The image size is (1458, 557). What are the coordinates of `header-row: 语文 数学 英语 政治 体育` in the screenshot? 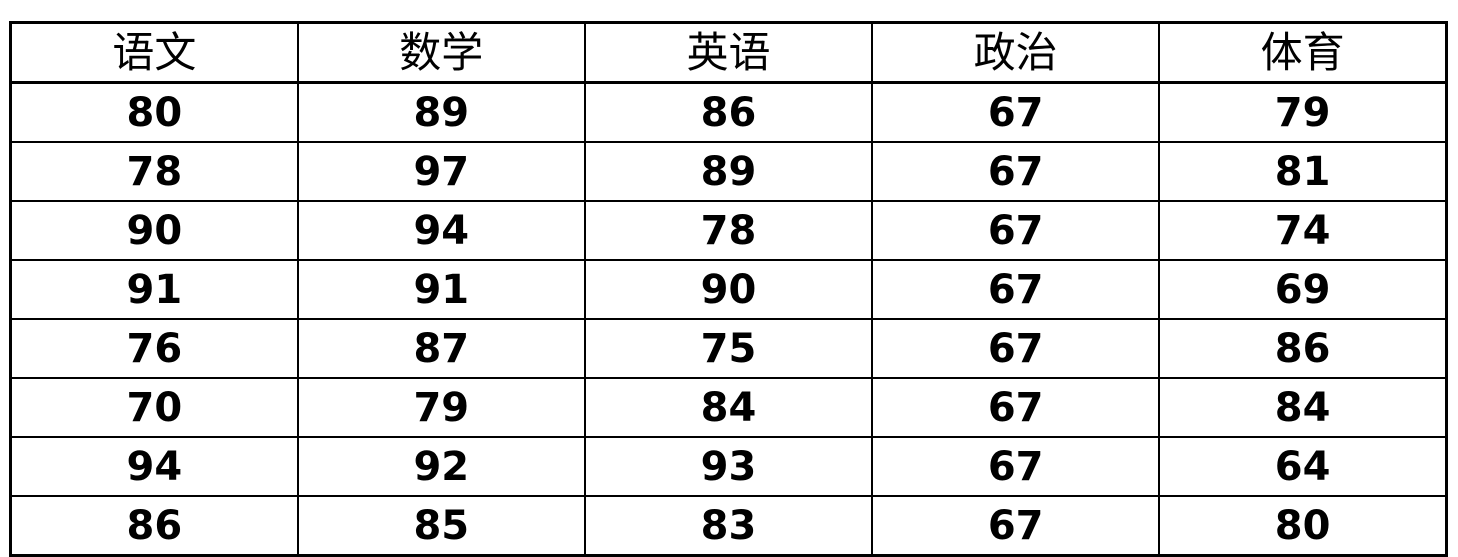 It's located at (728, 52).